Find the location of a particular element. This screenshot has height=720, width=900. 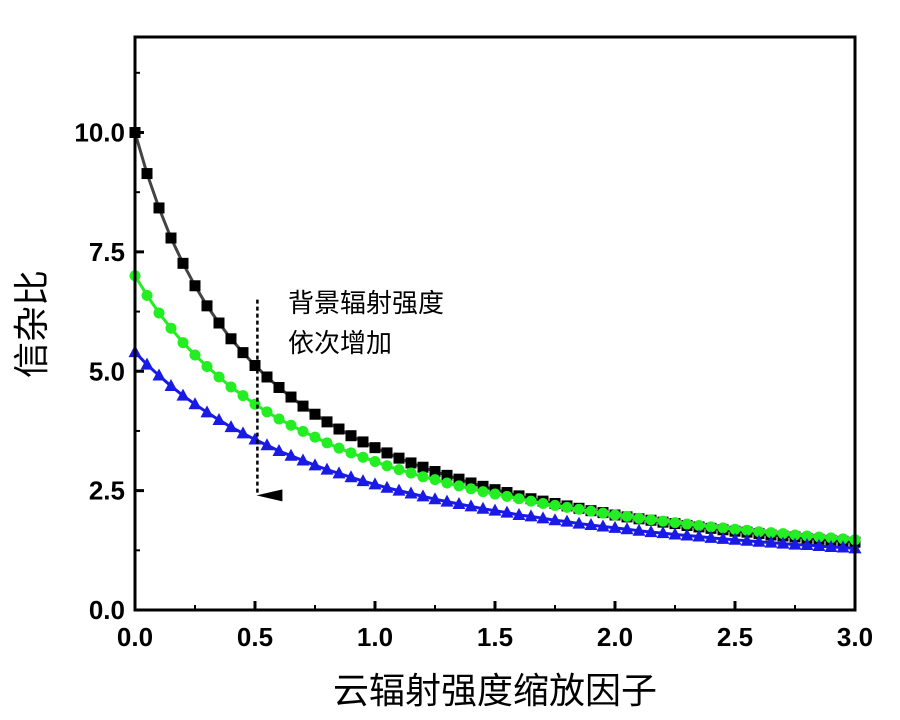

y-tick-label: 5.0 is located at coordinates (107, 371).